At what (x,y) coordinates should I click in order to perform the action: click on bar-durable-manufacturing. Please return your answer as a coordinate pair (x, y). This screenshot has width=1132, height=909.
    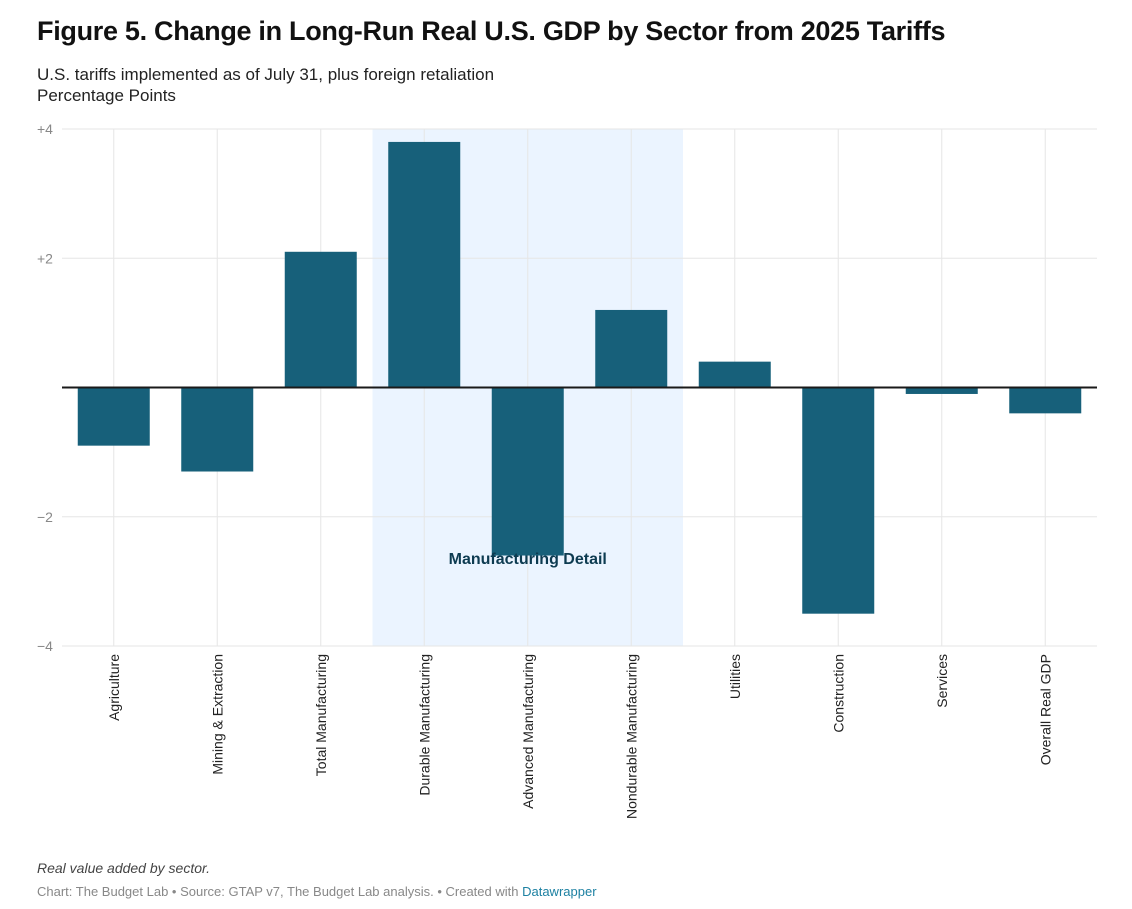
    Looking at the image, I should click on (424, 264).